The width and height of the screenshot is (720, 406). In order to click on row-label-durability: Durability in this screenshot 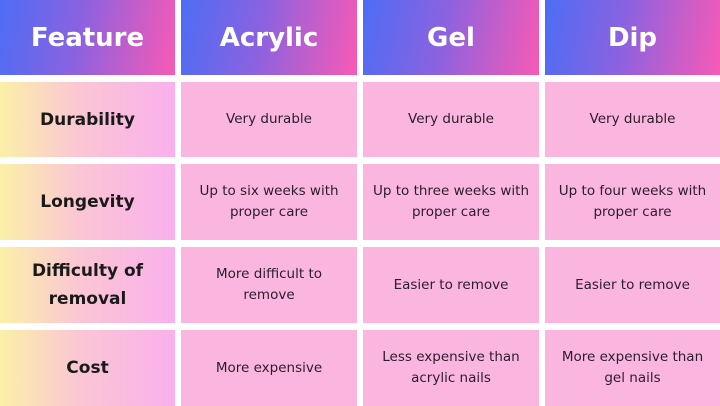, I will do `click(87, 119)`.